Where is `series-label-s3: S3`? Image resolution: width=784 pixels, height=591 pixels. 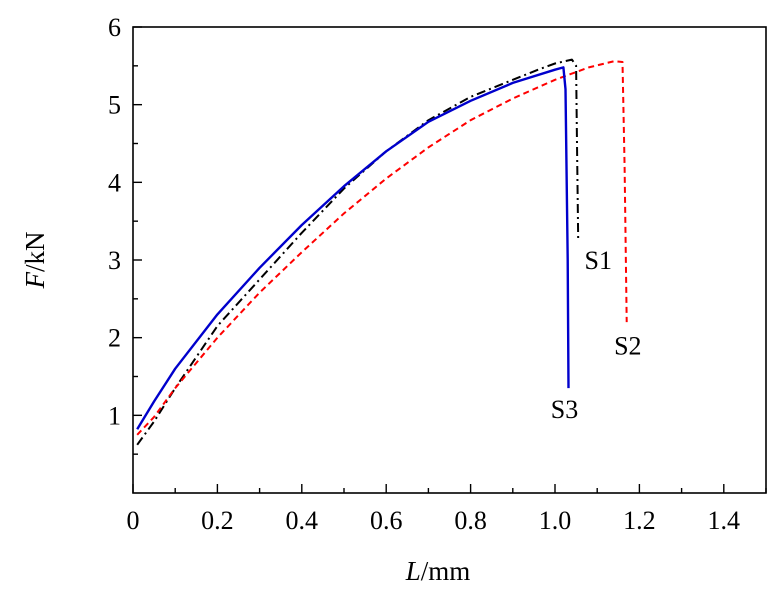 series-label-s3: S3 is located at coordinates (564, 409).